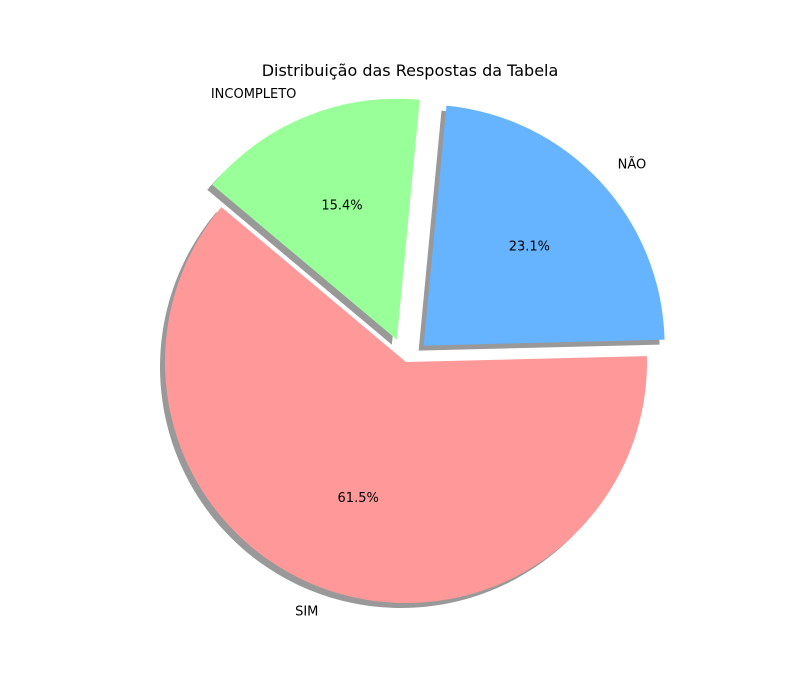  What do you see at coordinates (316, 219) in the screenshot?
I see `slice-incompleto` at bounding box center [316, 219].